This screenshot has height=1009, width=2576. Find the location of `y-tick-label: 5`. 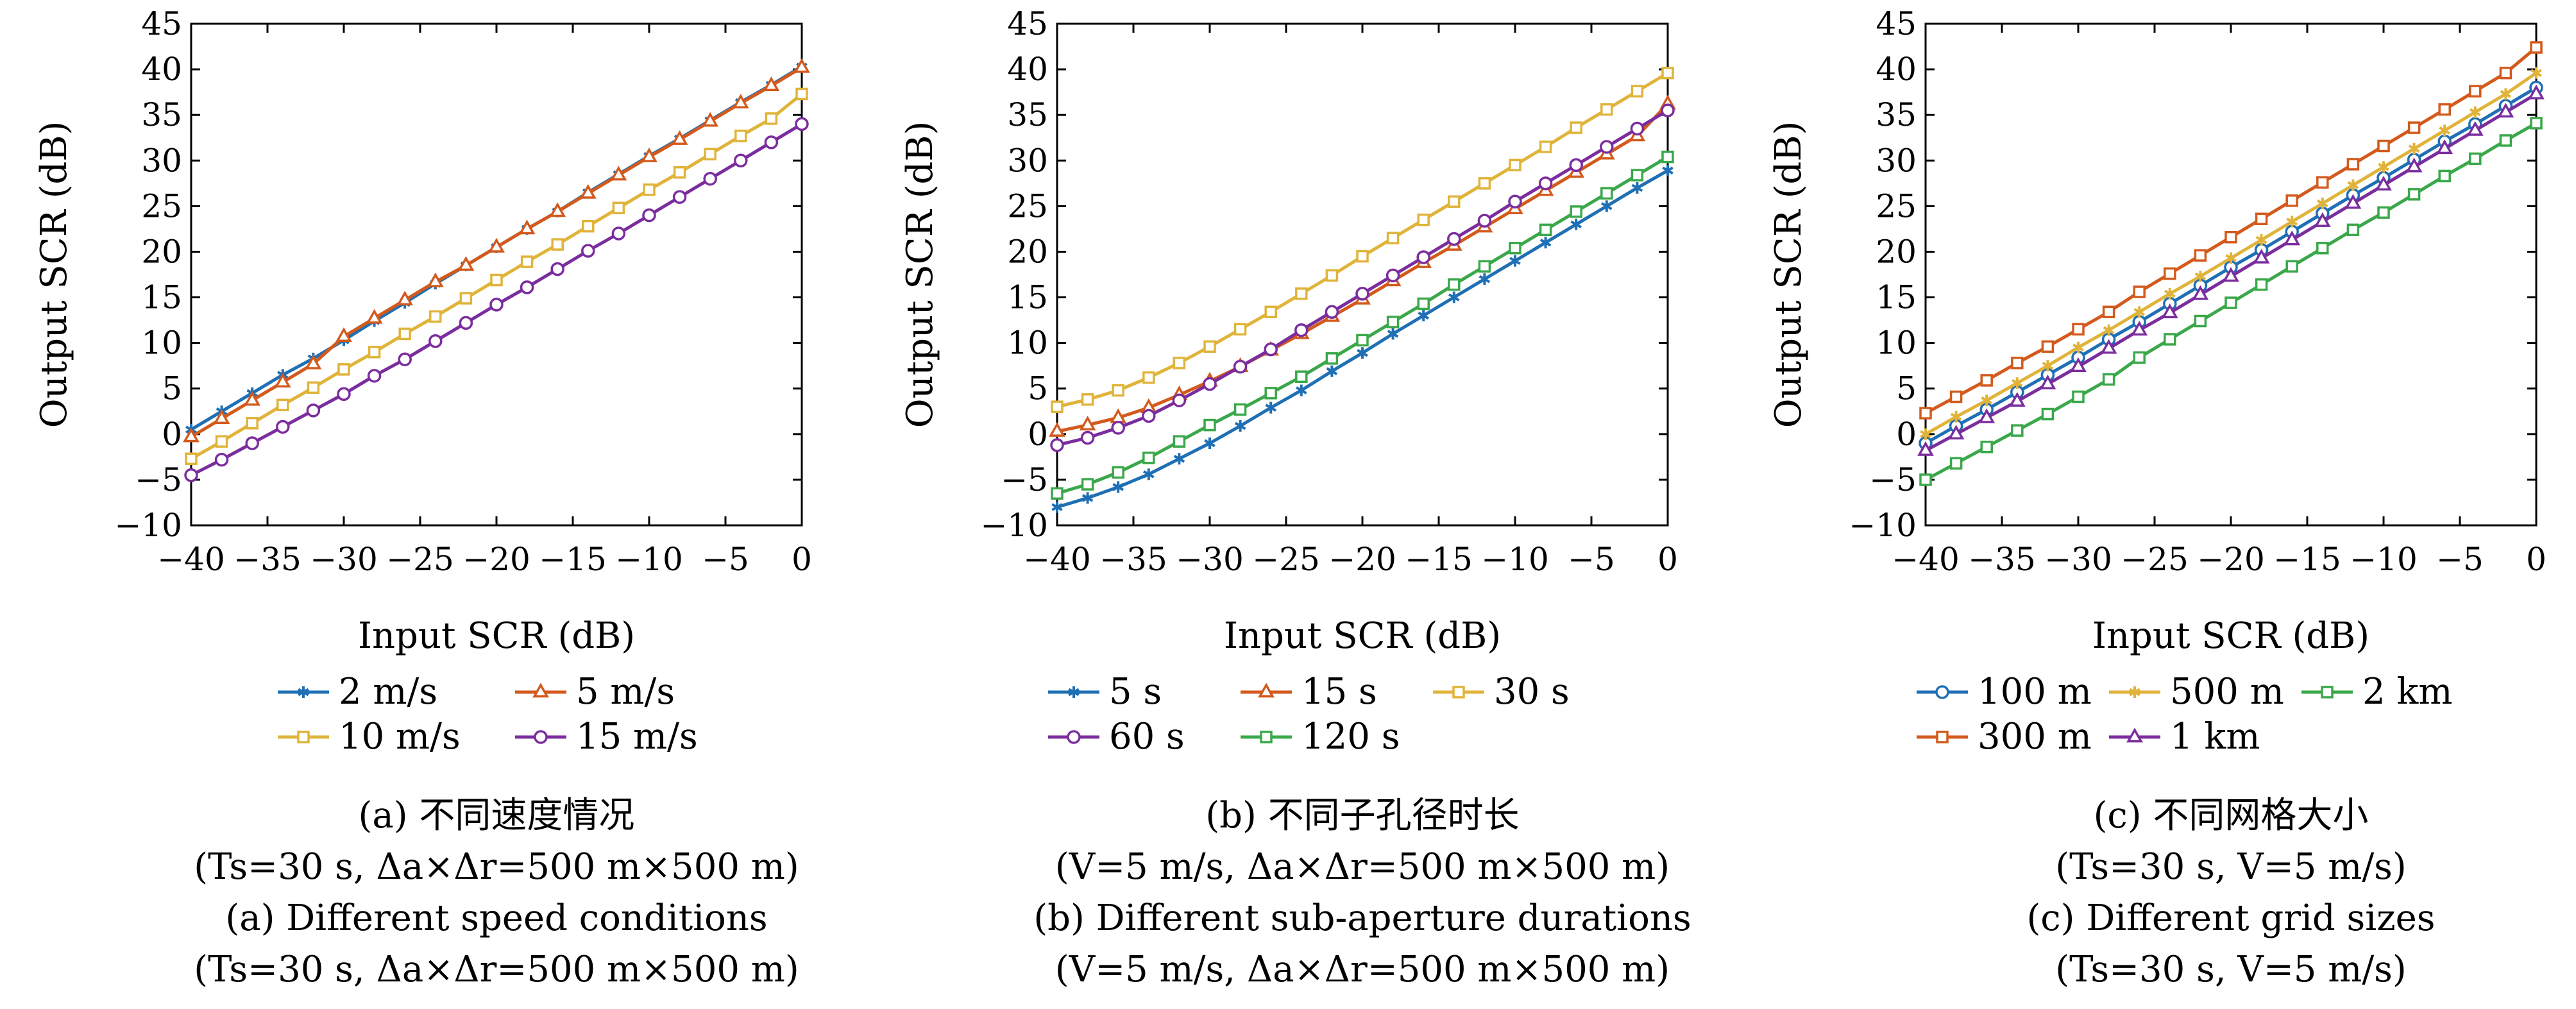

y-tick-label: 5 is located at coordinates (1038, 388).